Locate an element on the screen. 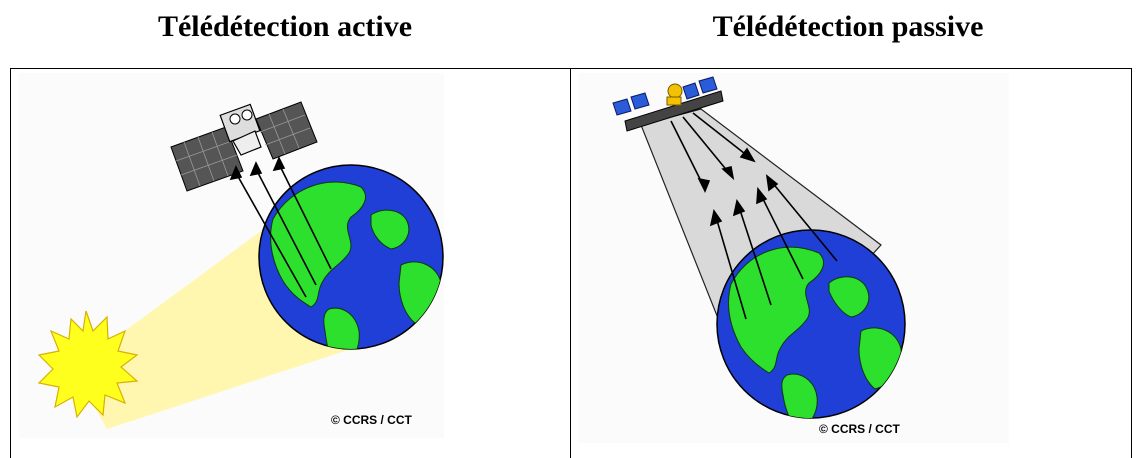  copyright-credit-left: © CCRS / CCT is located at coordinates (372, 420).